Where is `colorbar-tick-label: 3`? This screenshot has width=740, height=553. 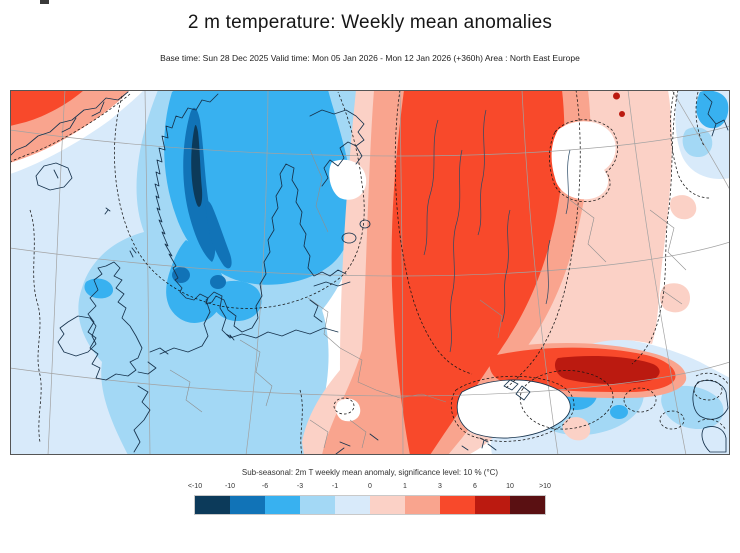 colorbar-tick-label: 3 is located at coordinates (440, 486).